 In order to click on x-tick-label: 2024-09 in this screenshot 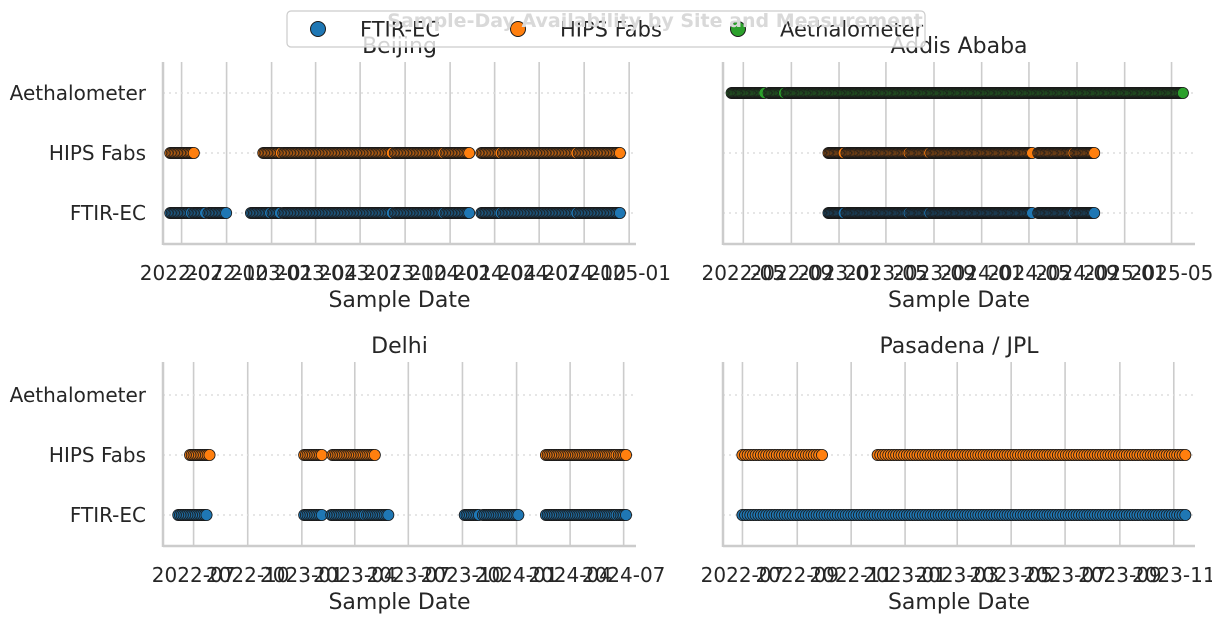, I will do `click(1077, 273)`.